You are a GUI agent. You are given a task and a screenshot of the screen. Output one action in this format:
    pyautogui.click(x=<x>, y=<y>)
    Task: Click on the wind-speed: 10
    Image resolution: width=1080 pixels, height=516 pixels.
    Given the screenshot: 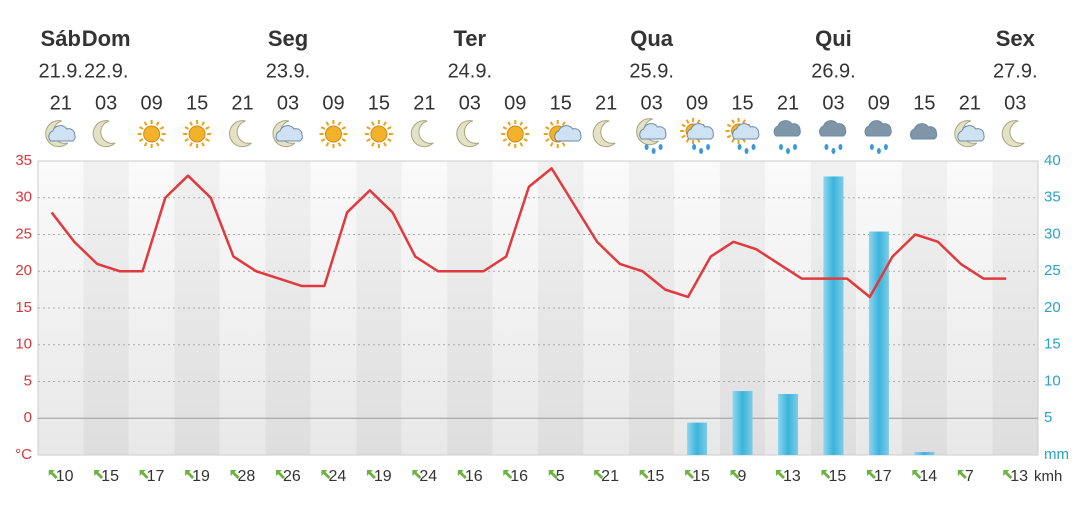 What is the action you would take?
    pyautogui.click(x=65, y=476)
    